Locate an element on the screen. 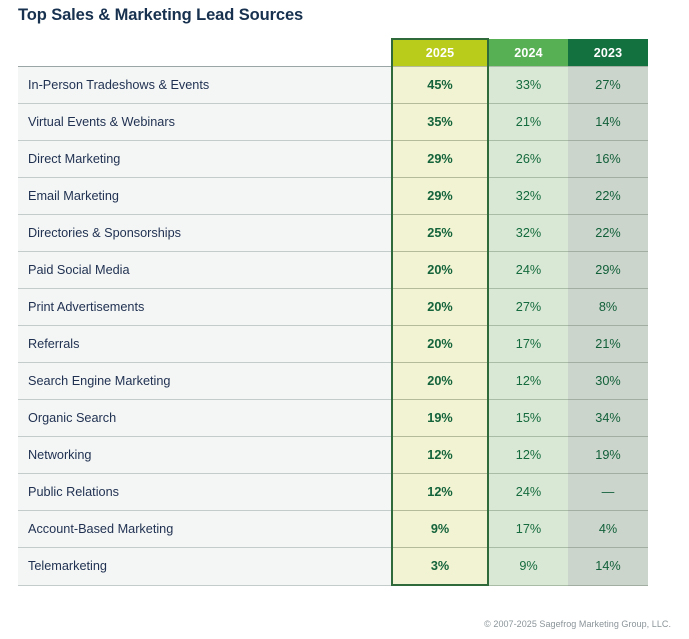 Image resolution: width=689 pixels, height=639 pixels. lead-source-label: In-Person Tradeshows & Events is located at coordinates (205, 85).